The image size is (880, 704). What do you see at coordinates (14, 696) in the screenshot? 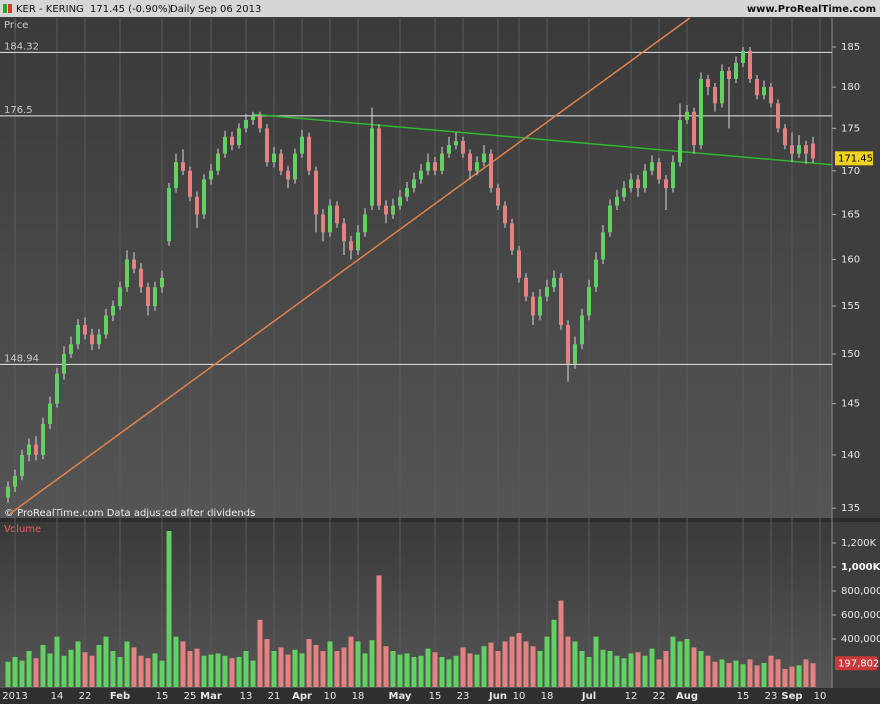
I see `x-tick-label: 2013` at bounding box center [14, 696].